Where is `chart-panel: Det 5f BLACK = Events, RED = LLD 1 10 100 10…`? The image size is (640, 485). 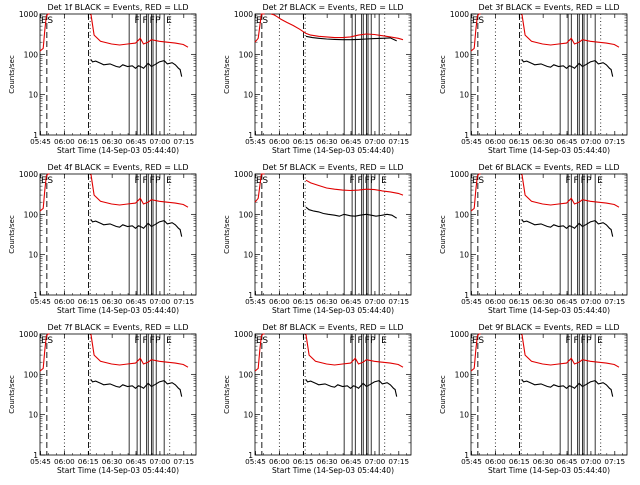
chart-panel: Det 5f BLACK = Events, RED = LLD 1 10 100 10… is located at coordinates (317, 239).